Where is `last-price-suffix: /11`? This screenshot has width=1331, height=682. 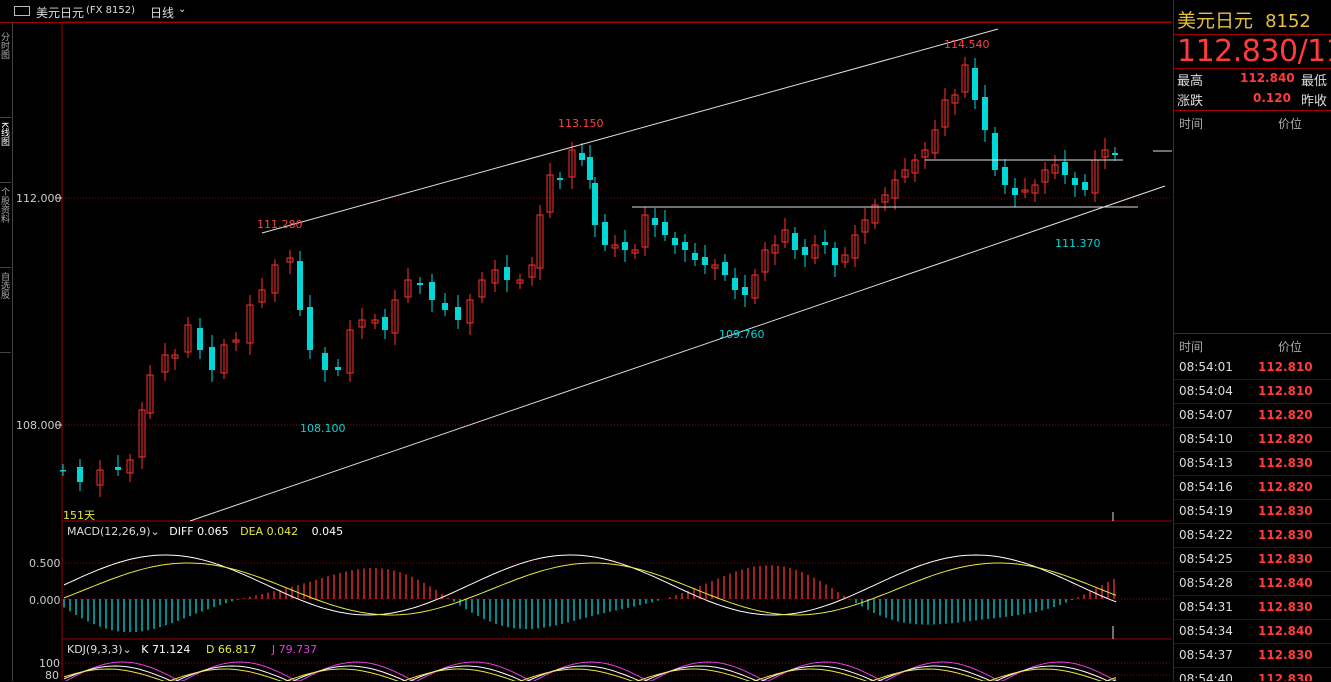 last-price-suffix: /11 is located at coordinates (1314, 51).